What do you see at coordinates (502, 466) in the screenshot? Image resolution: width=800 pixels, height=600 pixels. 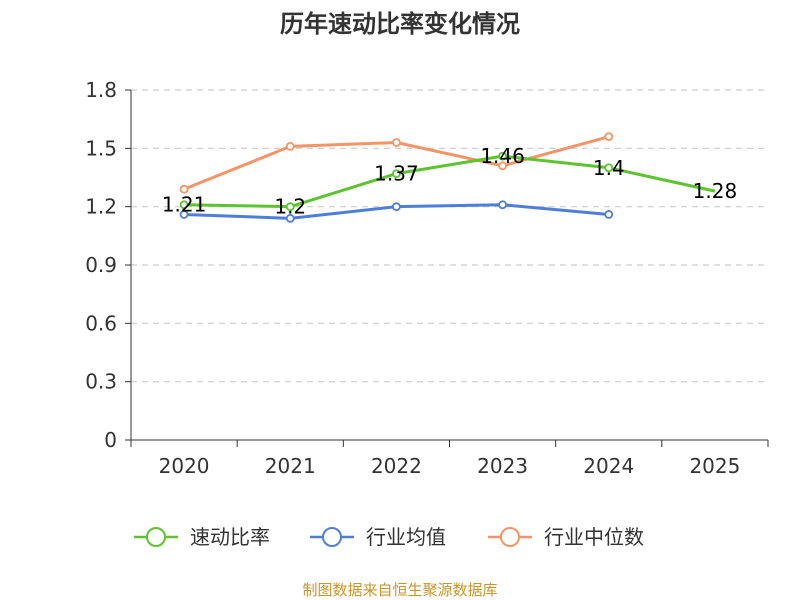 I see `x-tick-label: 2023` at bounding box center [502, 466].